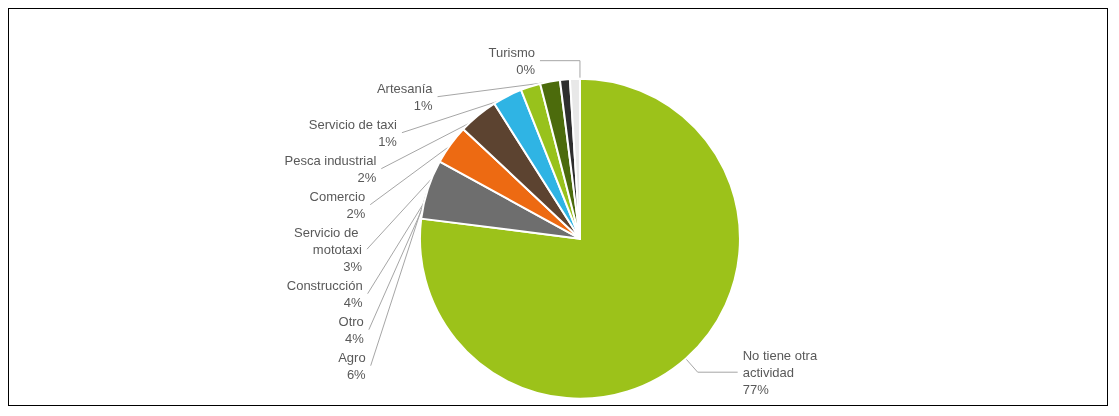  What do you see at coordinates (511, 52) in the screenshot?
I see `category-label: Turismo` at bounding box center [511, 52].